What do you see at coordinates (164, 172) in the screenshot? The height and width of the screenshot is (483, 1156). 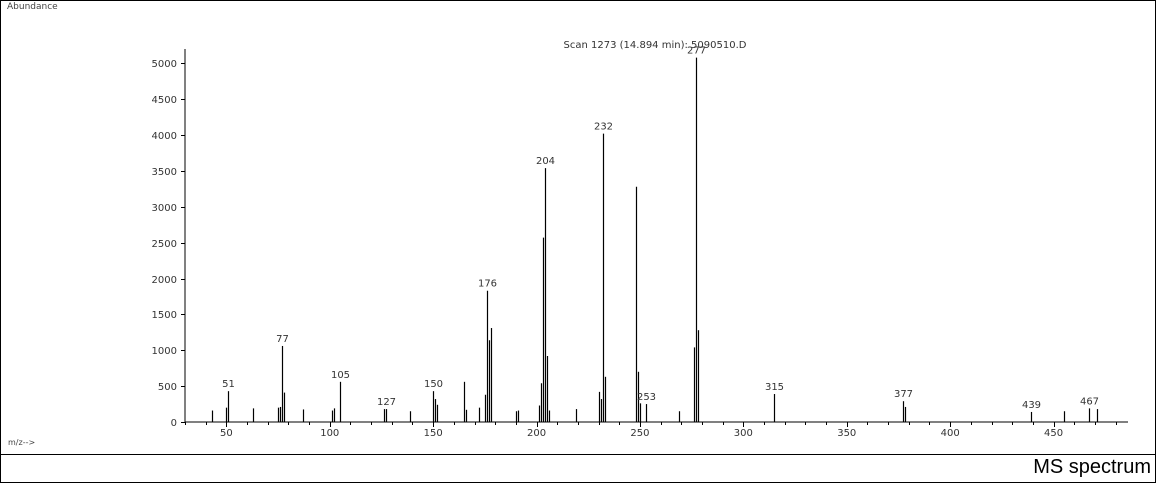 I see `y-tick-label: 3500` at bounding box center [164, 172].